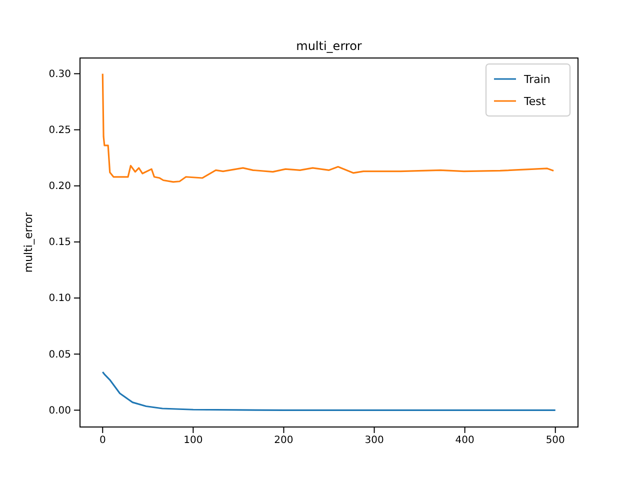  Describe the element at coordinates (59, 186) in the screenshot. I see `y-tick-label: 0.20` at that location.